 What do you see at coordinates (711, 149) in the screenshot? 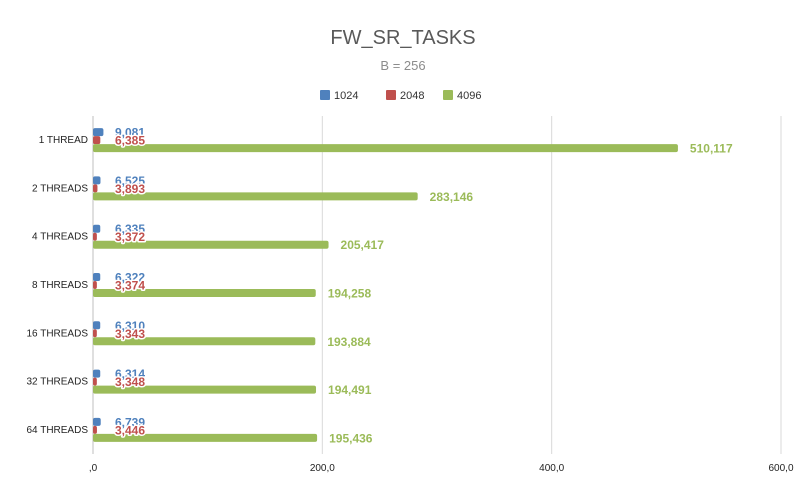
I see `data-label-4096: 510,117` at bounding box center [711, 149].